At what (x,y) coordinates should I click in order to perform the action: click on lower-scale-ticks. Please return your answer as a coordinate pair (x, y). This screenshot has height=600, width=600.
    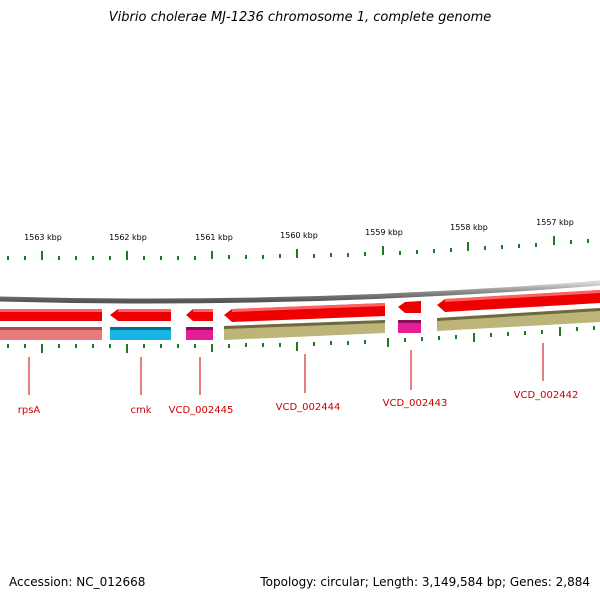
    Looking at the image, I should click on (301, 339).